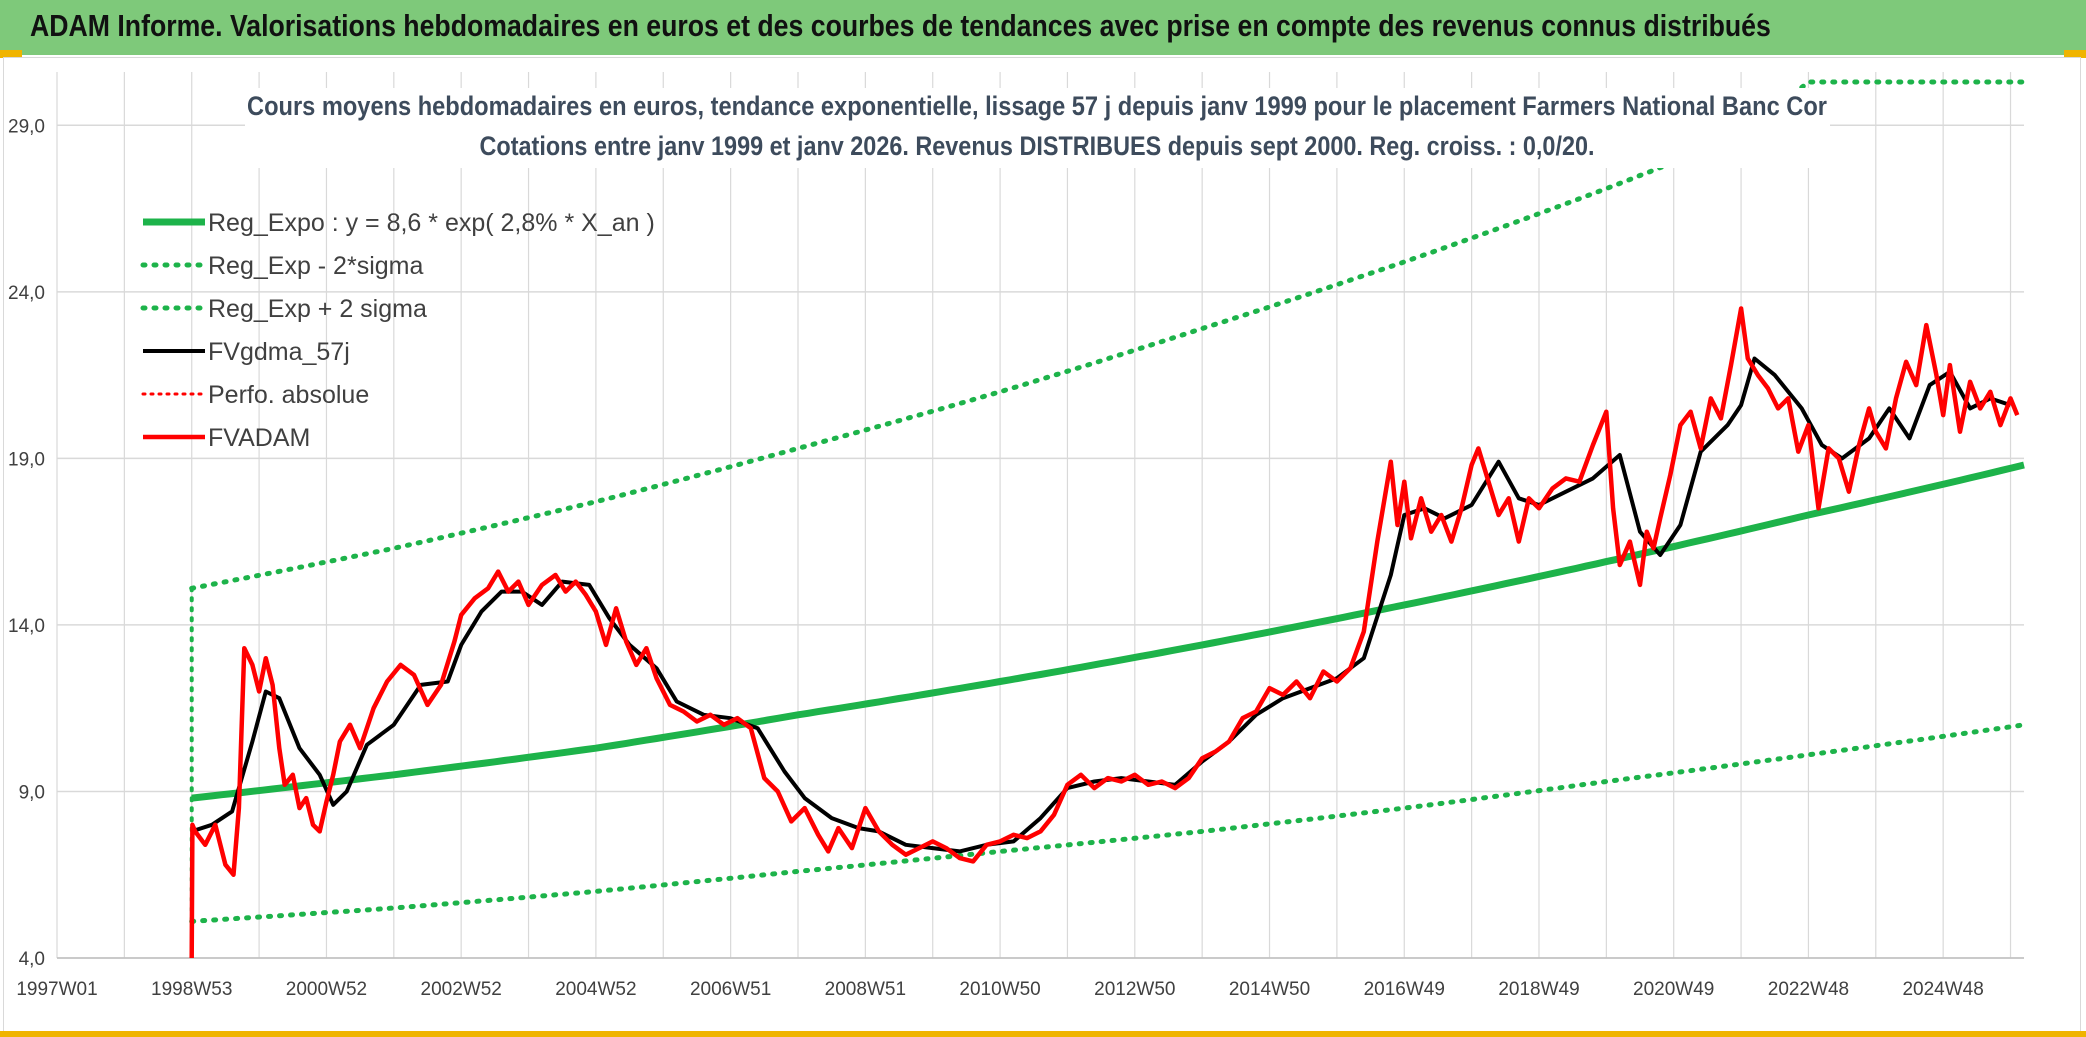  I want to click on top-banner, so click(1043, 27).